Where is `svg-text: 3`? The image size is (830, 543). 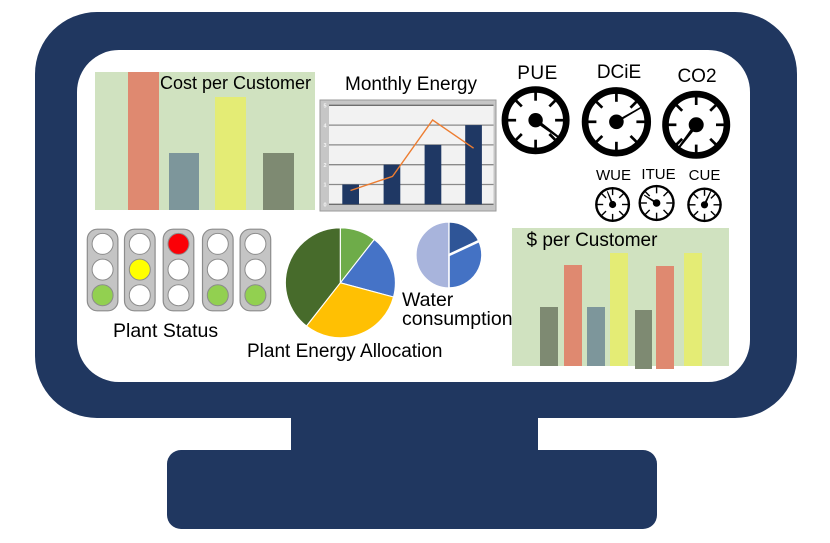
svg-text: 3 is located at coordinates (324, 146).